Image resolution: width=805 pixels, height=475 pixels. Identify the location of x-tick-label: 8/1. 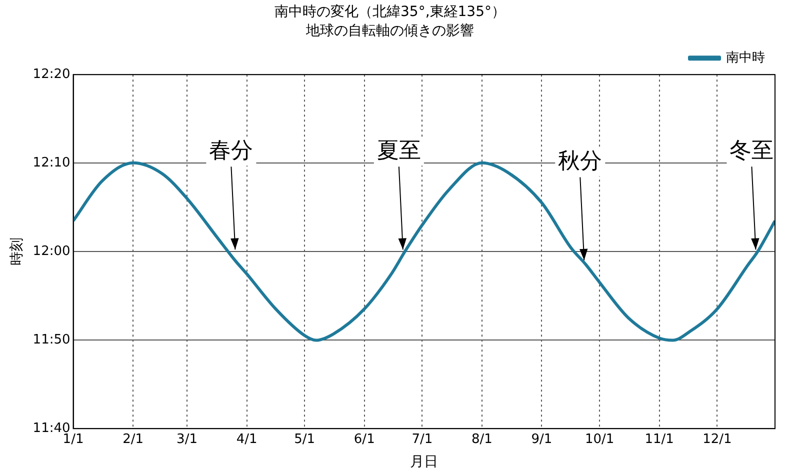
(482, 439).